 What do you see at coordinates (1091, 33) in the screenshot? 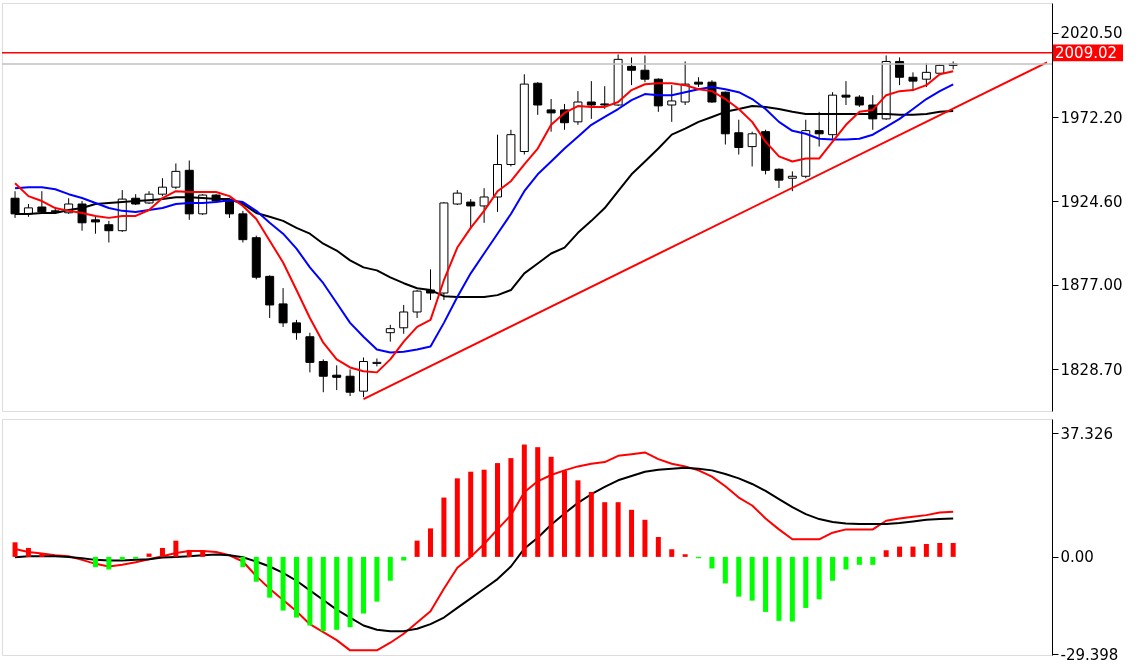
I see `y-tick-label: 2020.50` at bounding box center [1091, 33].